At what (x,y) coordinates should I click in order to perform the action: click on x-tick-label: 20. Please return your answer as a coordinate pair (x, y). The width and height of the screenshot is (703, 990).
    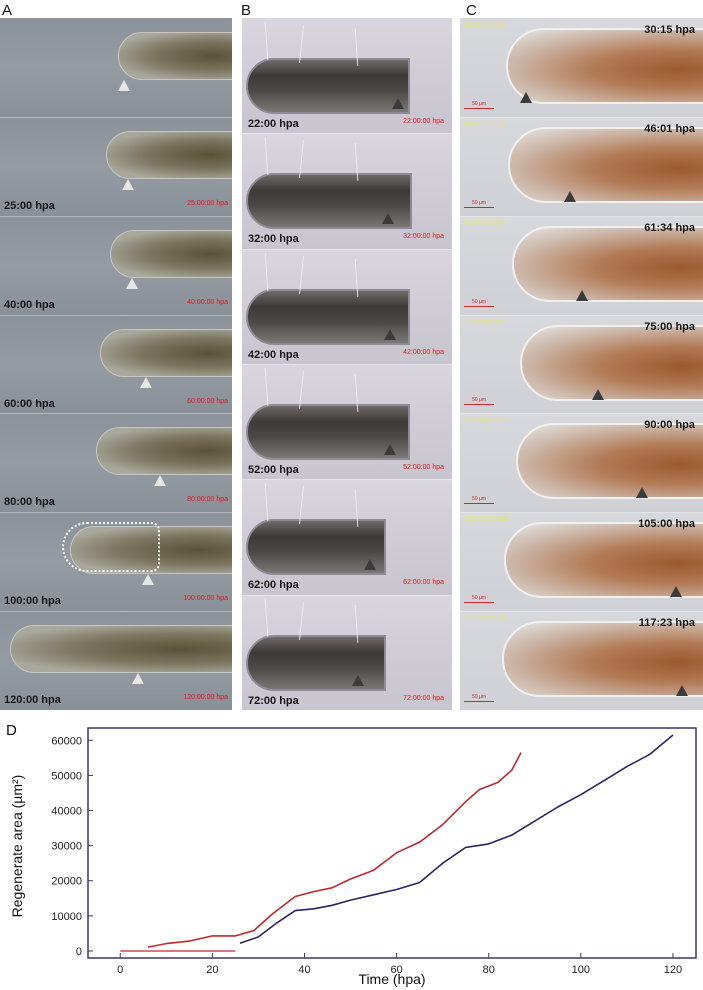
    Looking at the image, I should click on (212, 970).